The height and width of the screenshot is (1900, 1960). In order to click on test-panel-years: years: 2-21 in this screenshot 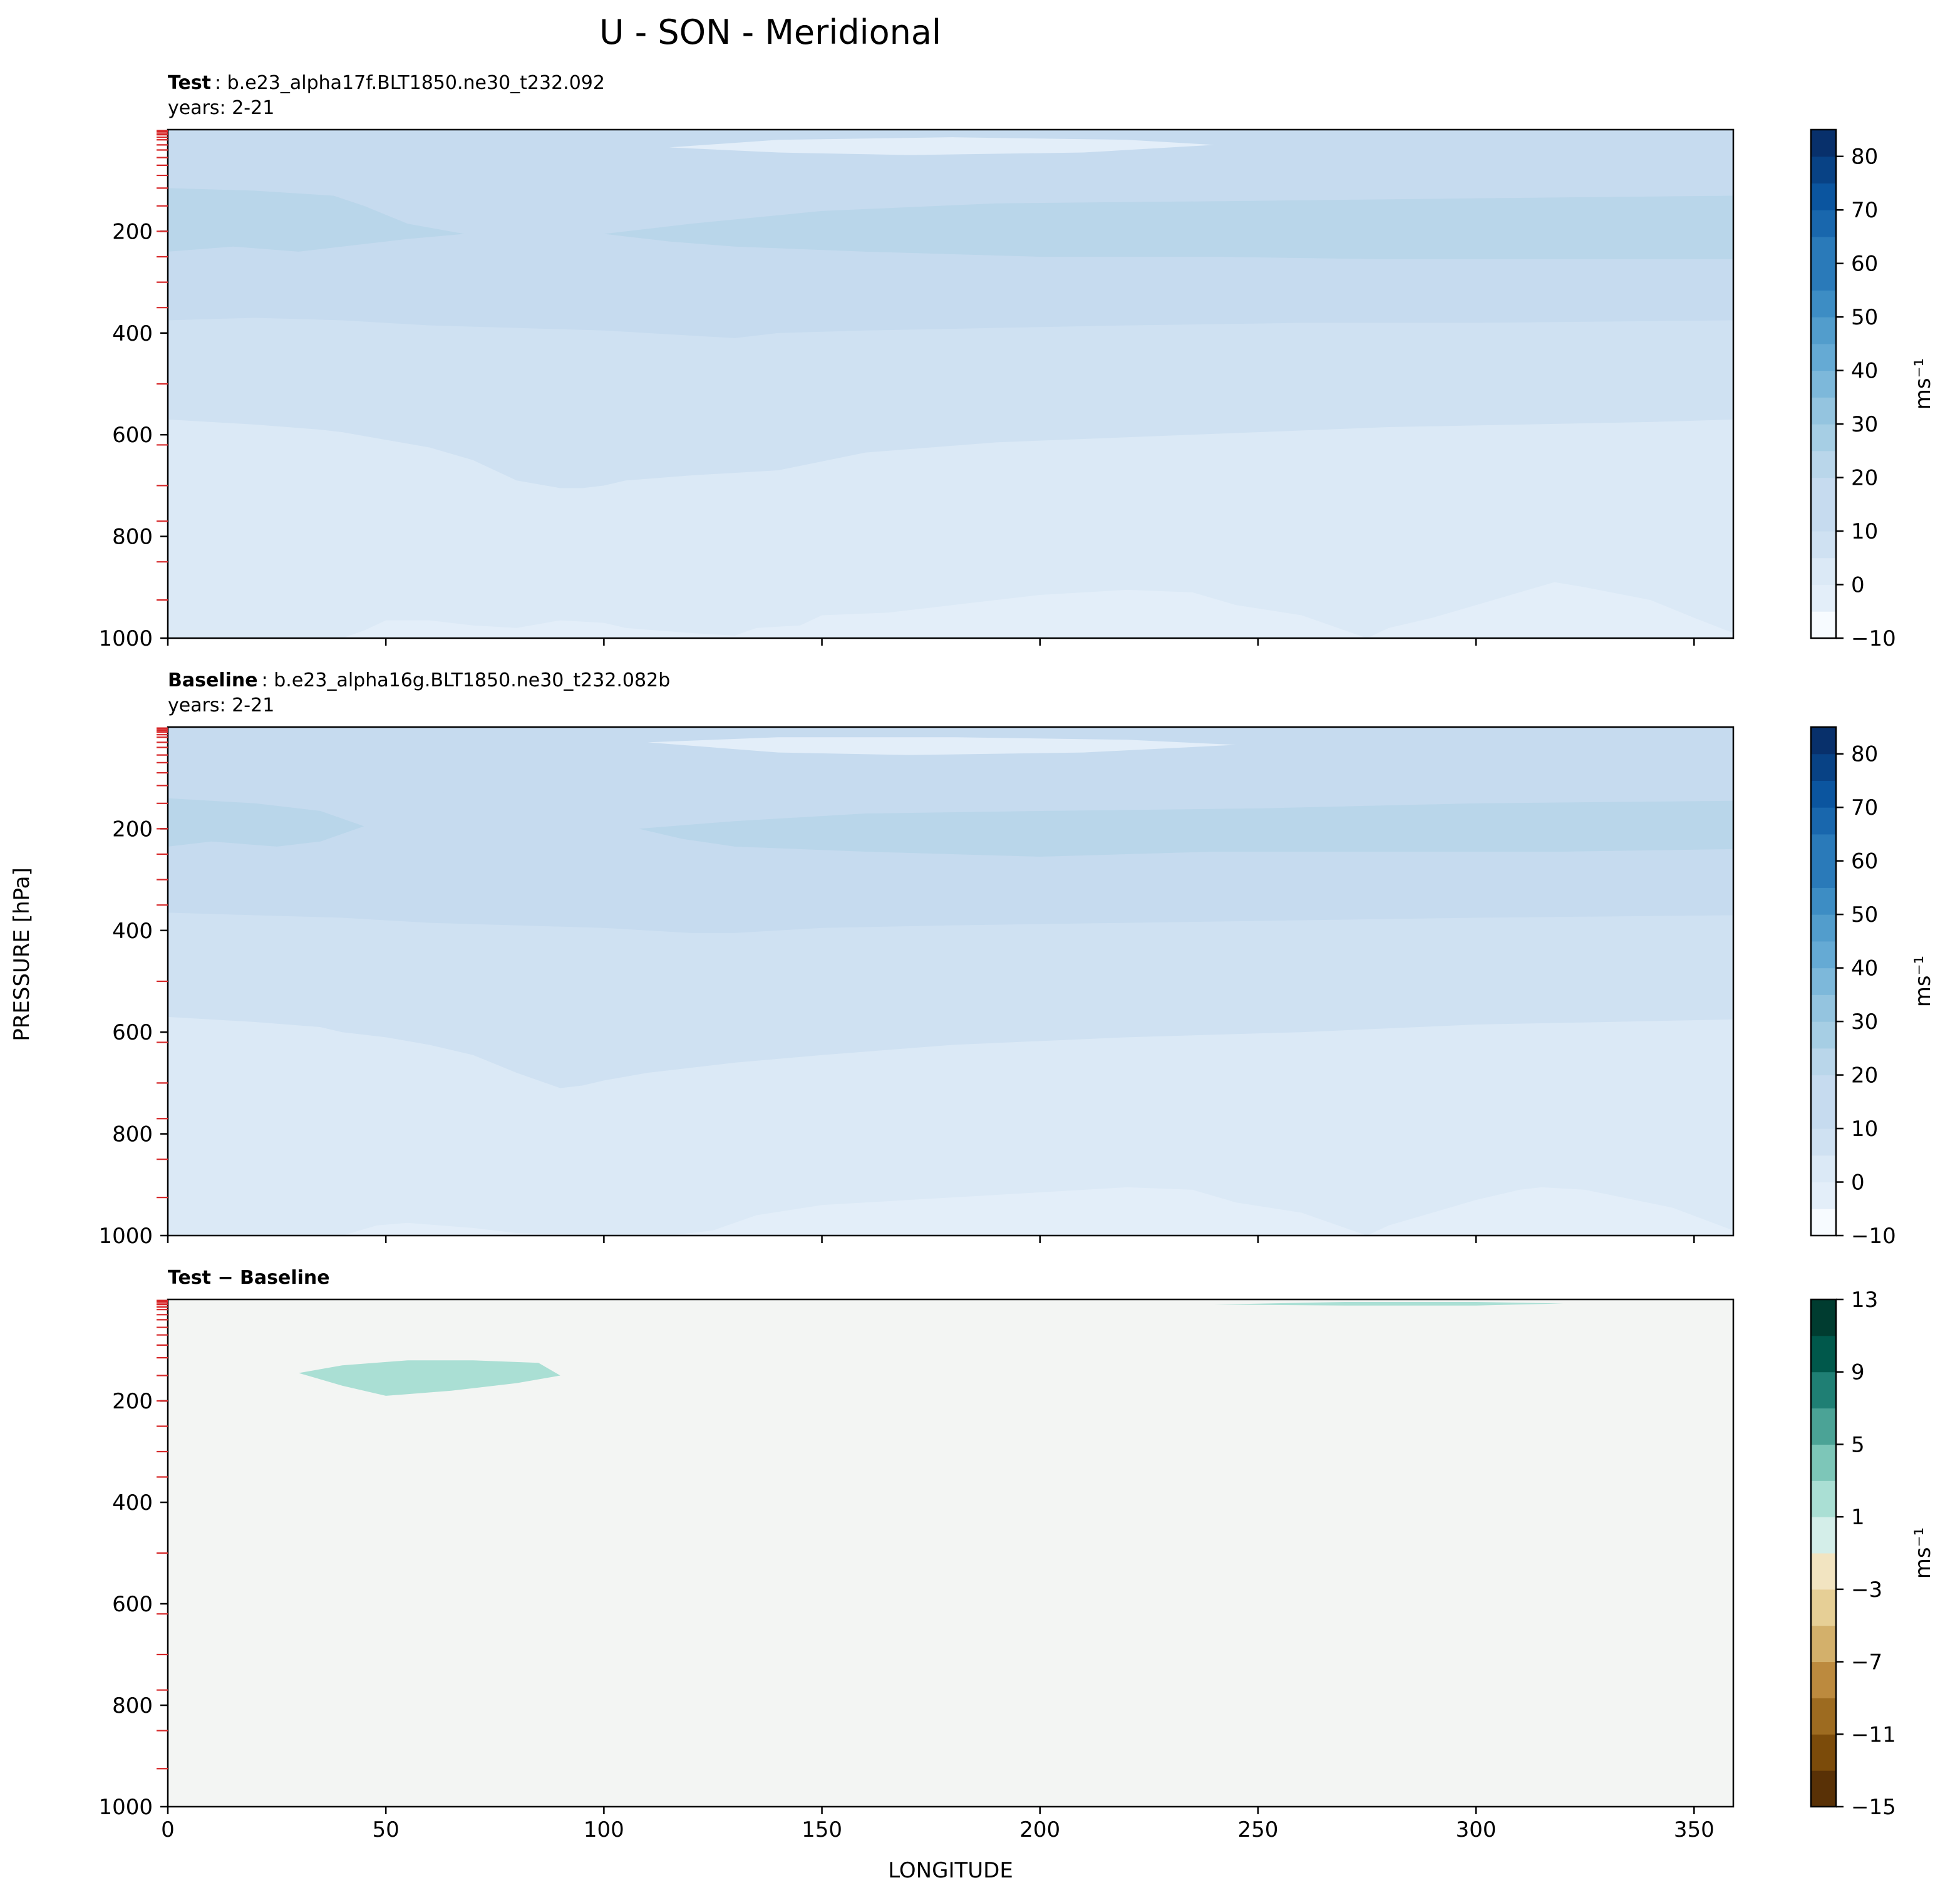, I will do `click(221, 108)`.